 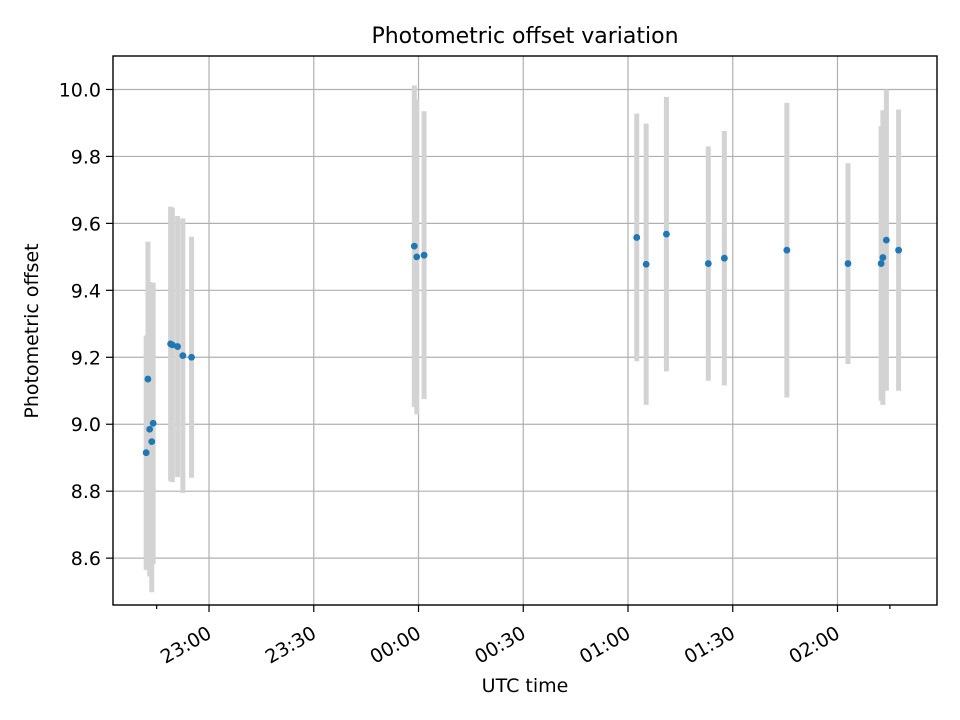 What do you see at coordinates (86, 425) in the screenshot?
I see `y-tick-label: 9.0` at bounding box center [86, 425].